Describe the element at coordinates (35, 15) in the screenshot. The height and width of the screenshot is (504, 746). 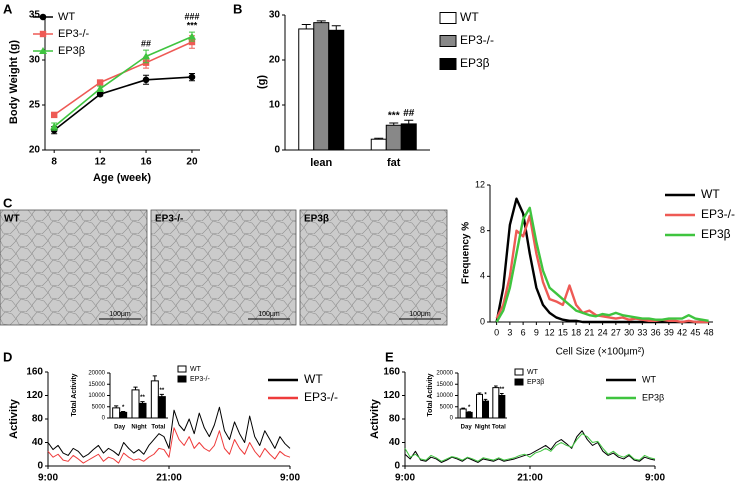
I see `y-tick-label: 35` at that location.